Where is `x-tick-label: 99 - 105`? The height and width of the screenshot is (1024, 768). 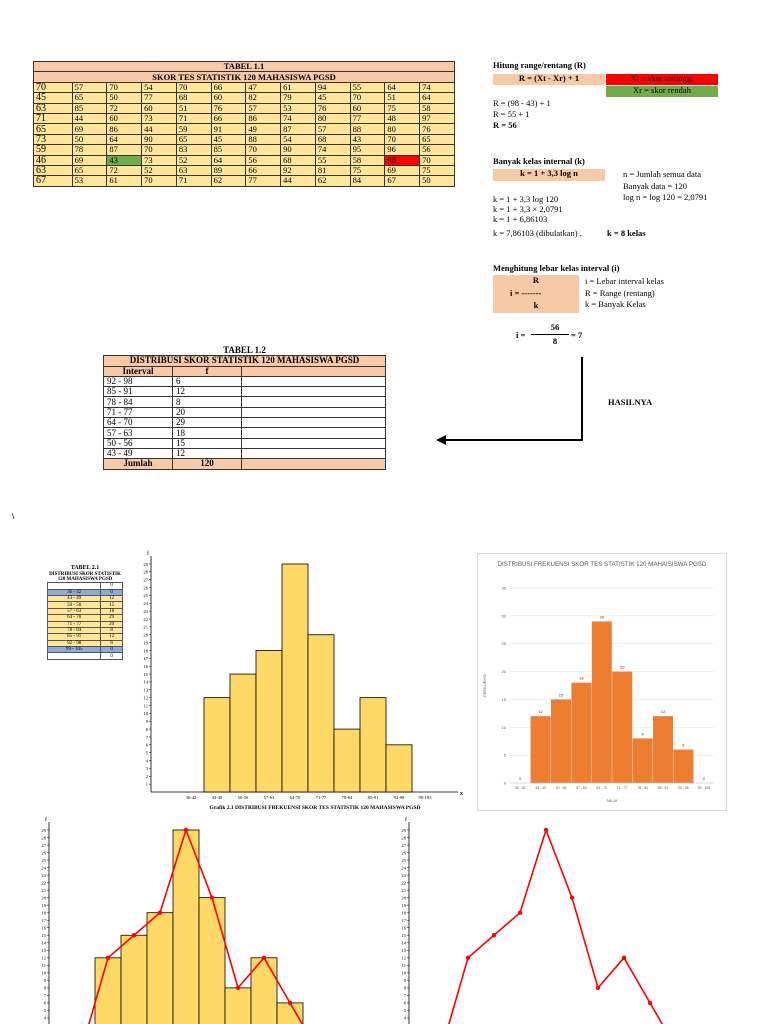 x-tick-label: 99 - 105 is located at coordinates (704, 788).